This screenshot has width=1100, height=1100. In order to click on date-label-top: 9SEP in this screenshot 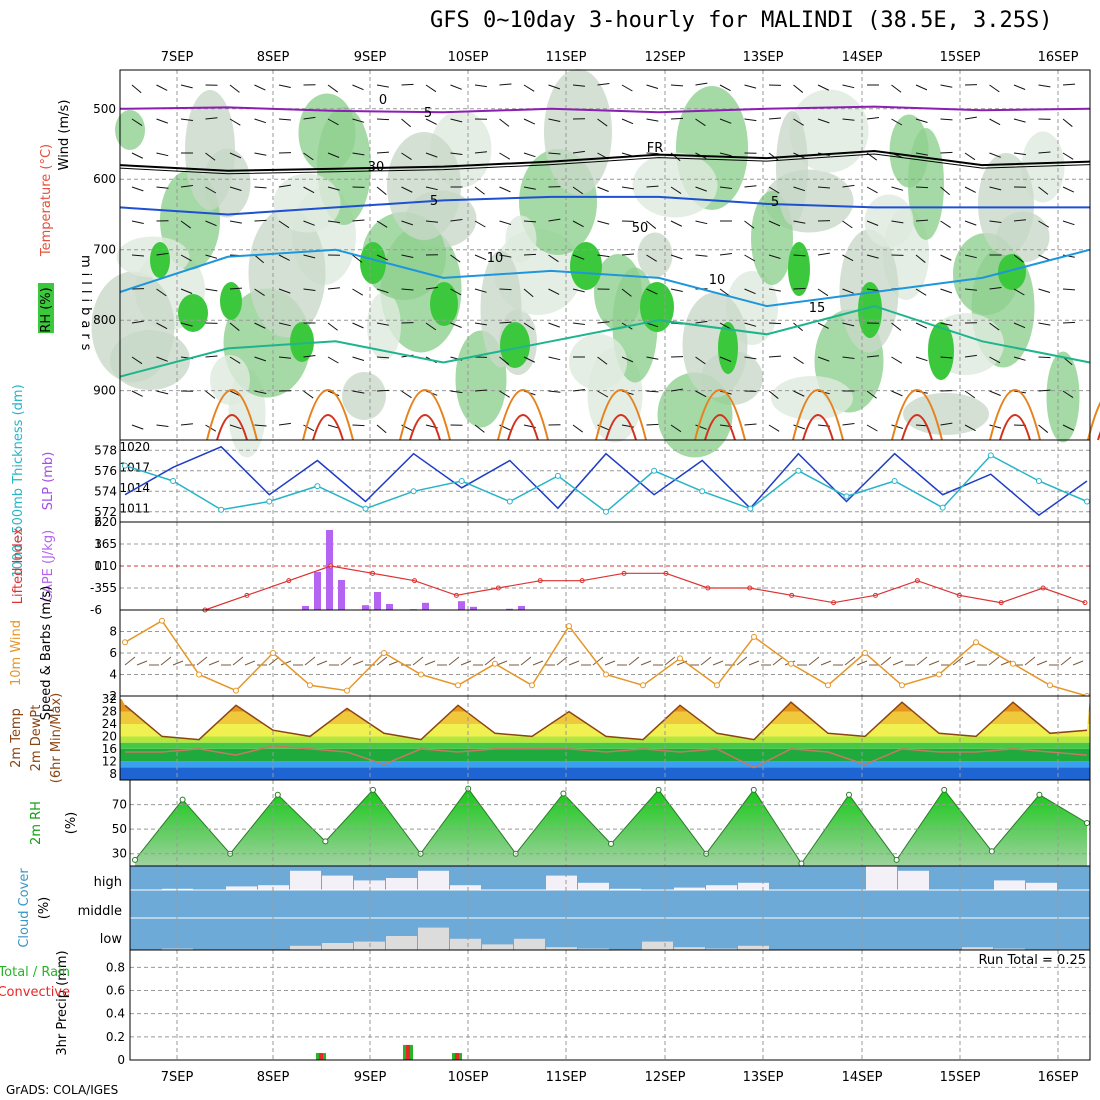, I will do `click(370, 57)`.